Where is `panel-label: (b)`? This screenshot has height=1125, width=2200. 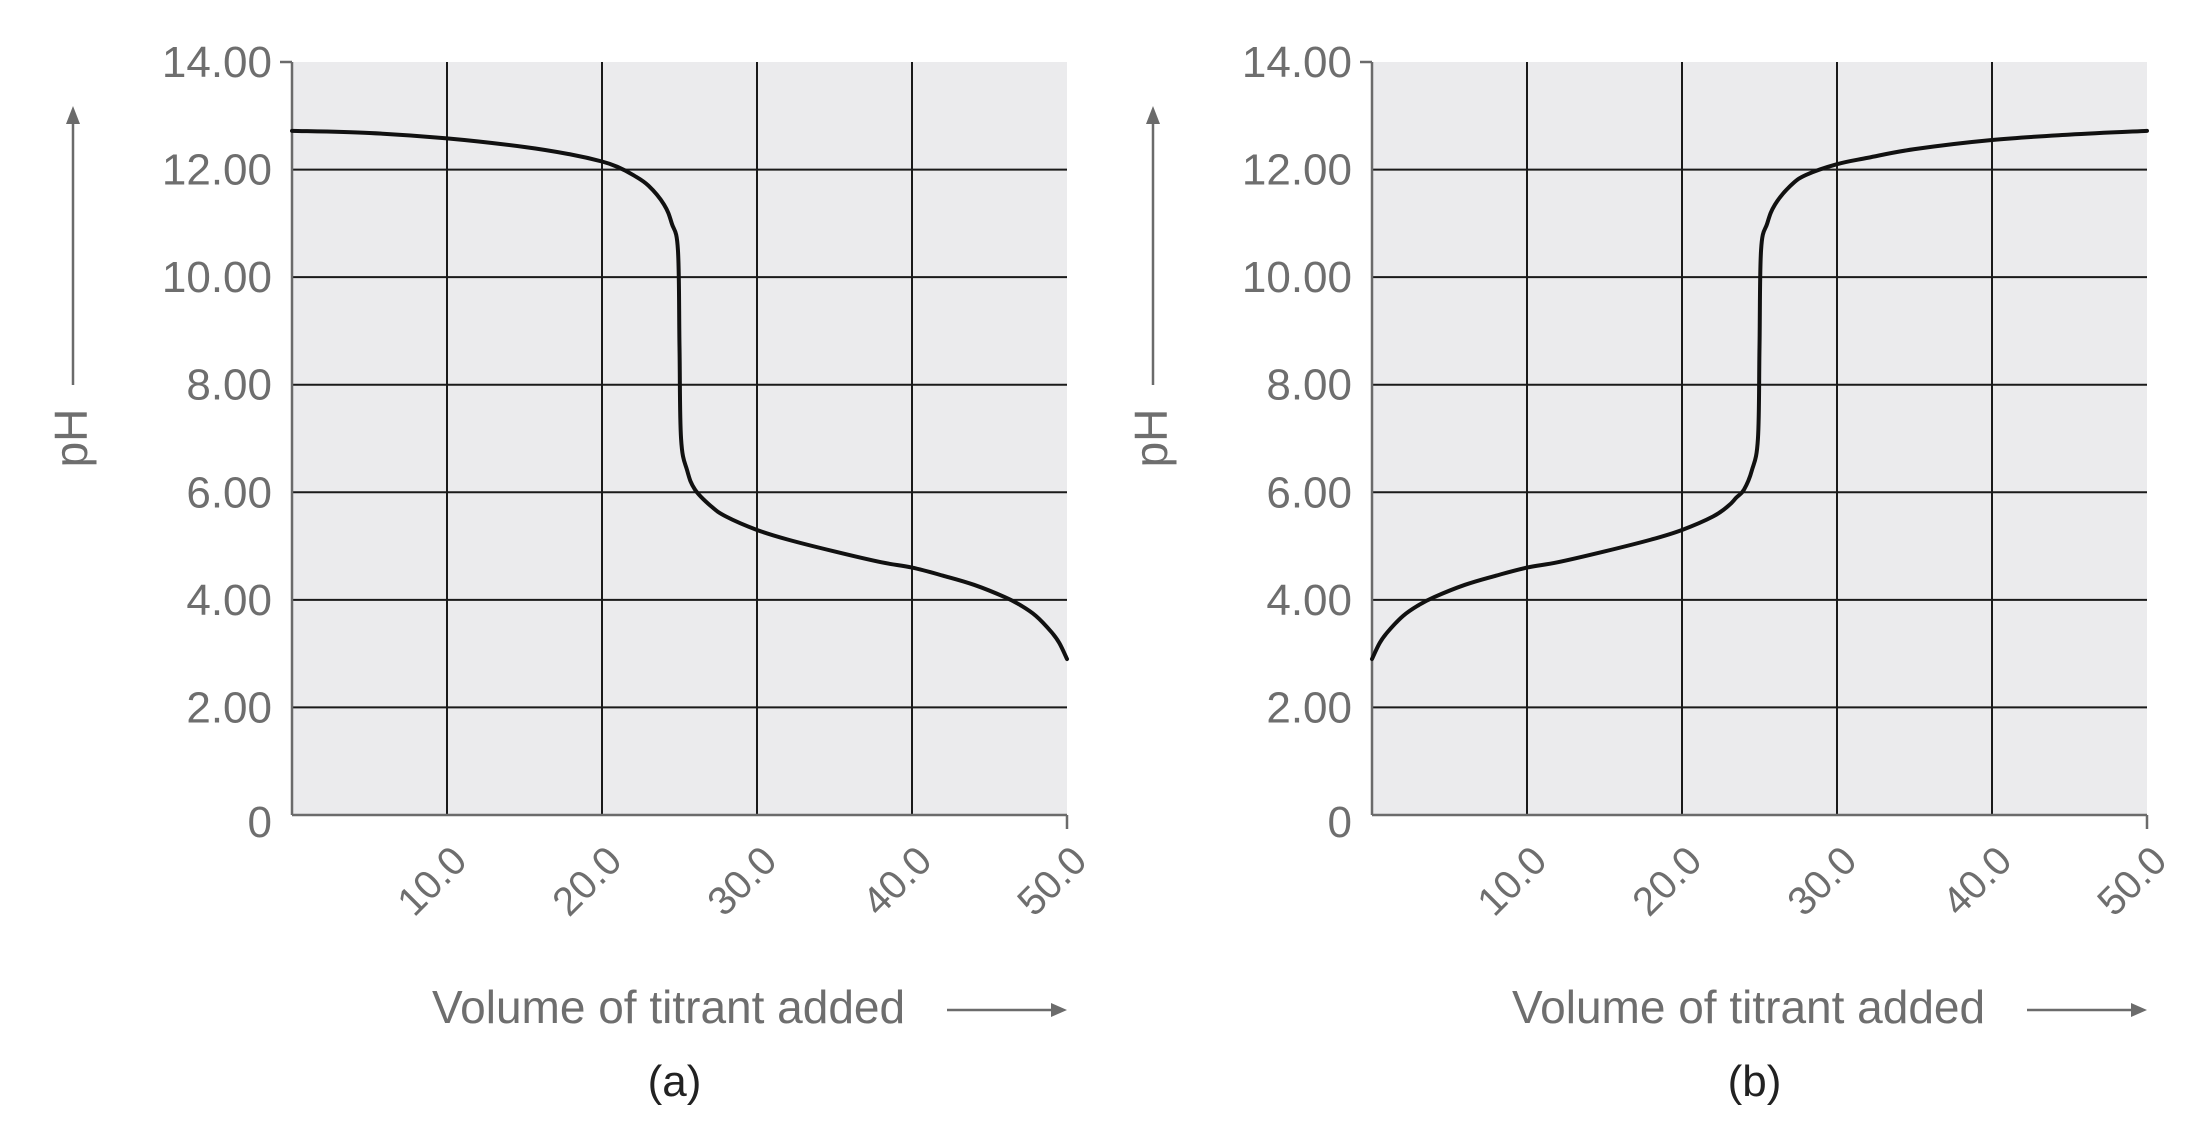 panel-label: (b) is located at coordinates (1755, 1081).